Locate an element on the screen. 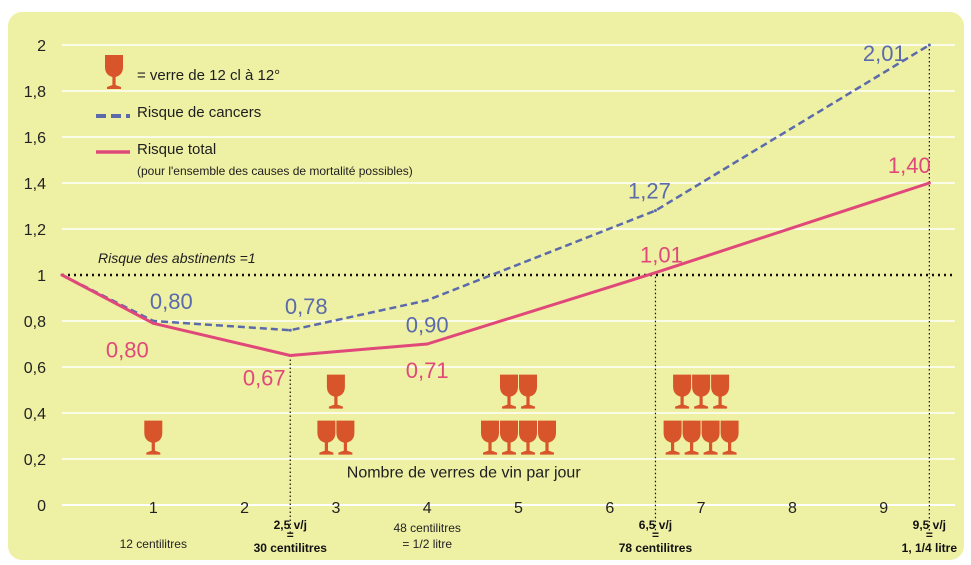 Image resolution: width=971 pixels, height=565 pixels. x-tick-label: 8 is located at coordinates (792, 508).